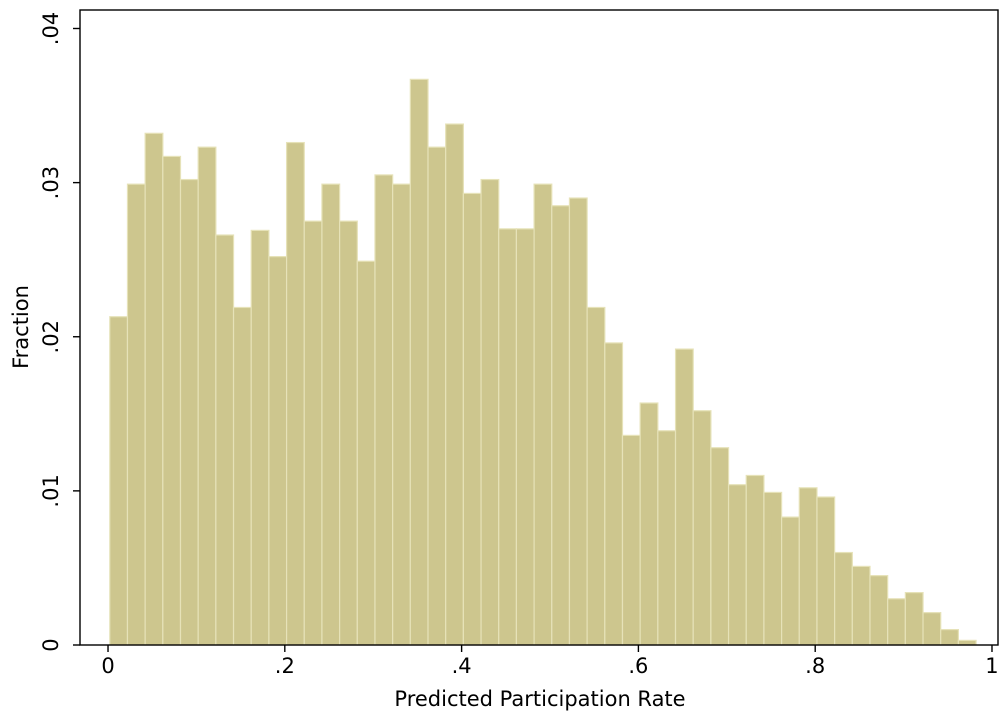 The width and height of the screenshot is (1000, 719). Describe the element at coordinates (815, 666) in the screenshot. I see `x-tick-label: .8` at that location.